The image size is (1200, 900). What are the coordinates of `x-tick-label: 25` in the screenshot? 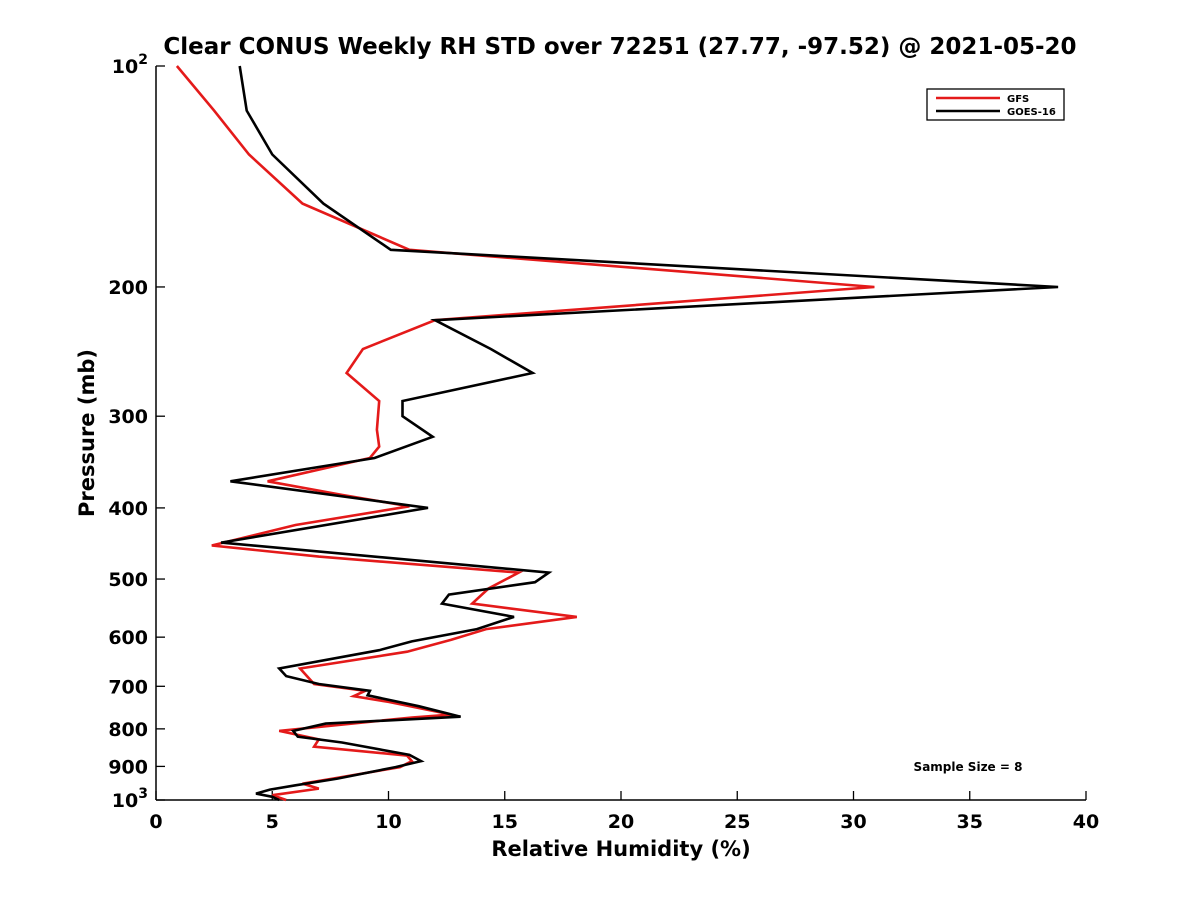 It's located at (737, 822).